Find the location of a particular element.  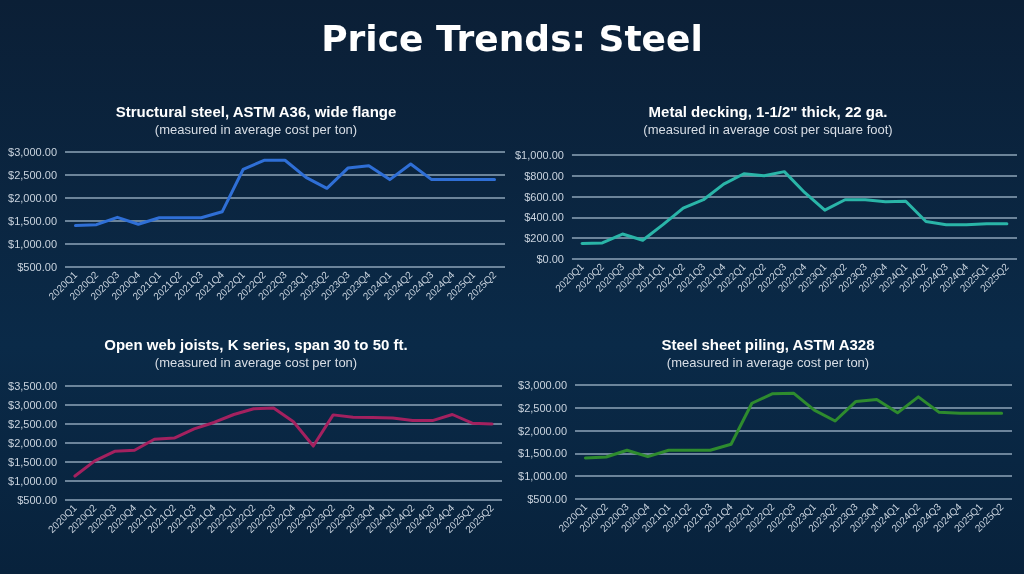

y-tick-label: $0.00 is located at coordinates (550, 259).